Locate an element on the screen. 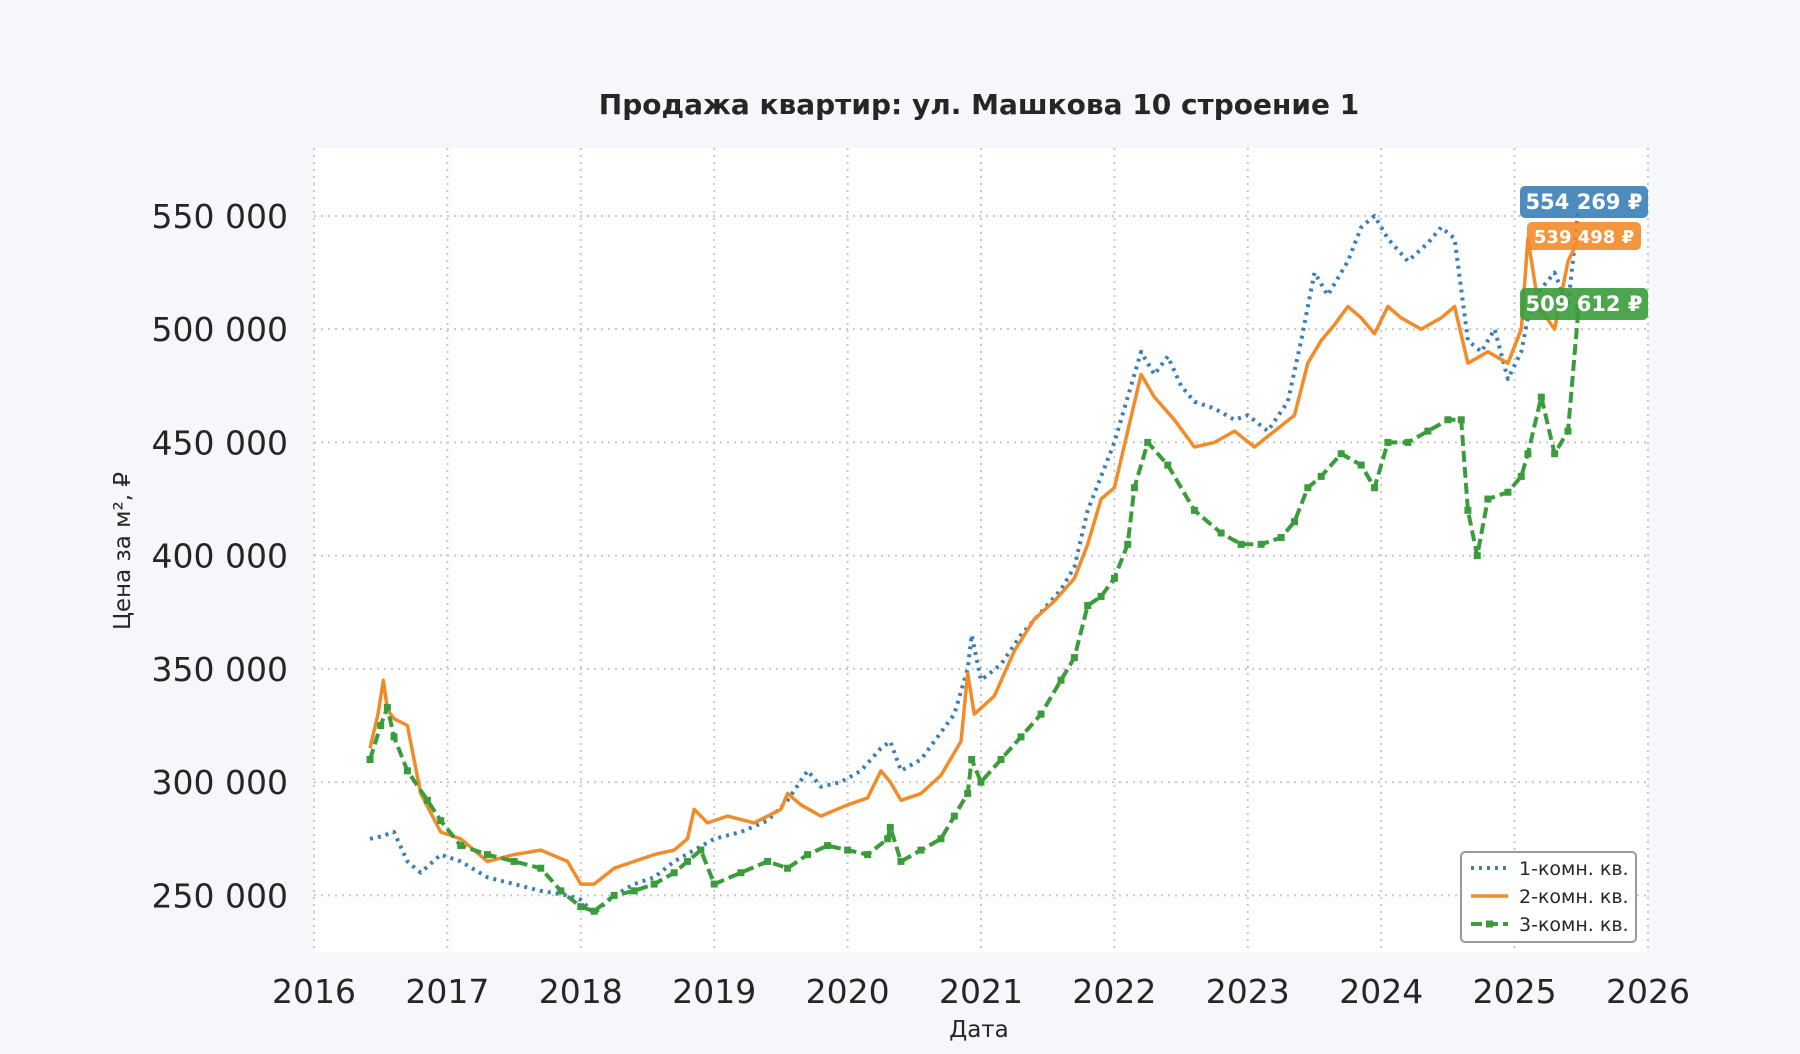 The height and width of the screenshot is (1054, 1800). x-tick-label: 2022 is located at coordinates (1114, 991).